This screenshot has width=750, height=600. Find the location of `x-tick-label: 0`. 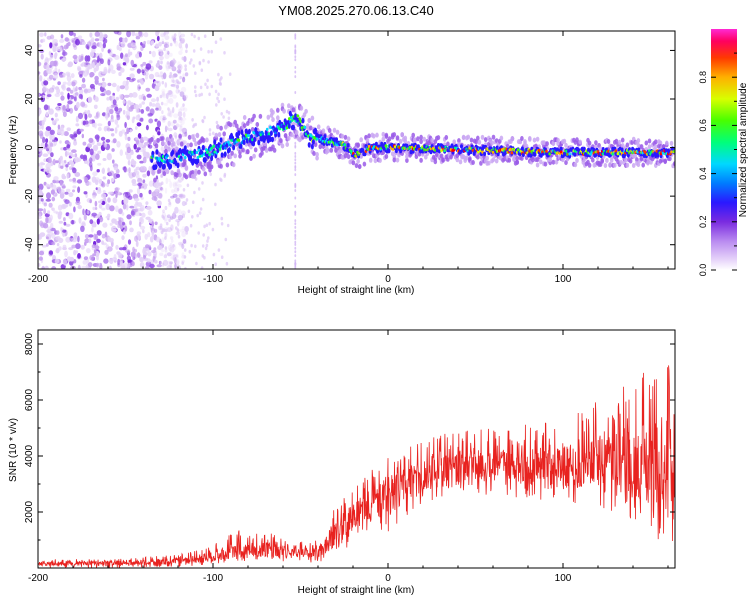

x-tick-label: 0 is located at coordinates (388, 578).